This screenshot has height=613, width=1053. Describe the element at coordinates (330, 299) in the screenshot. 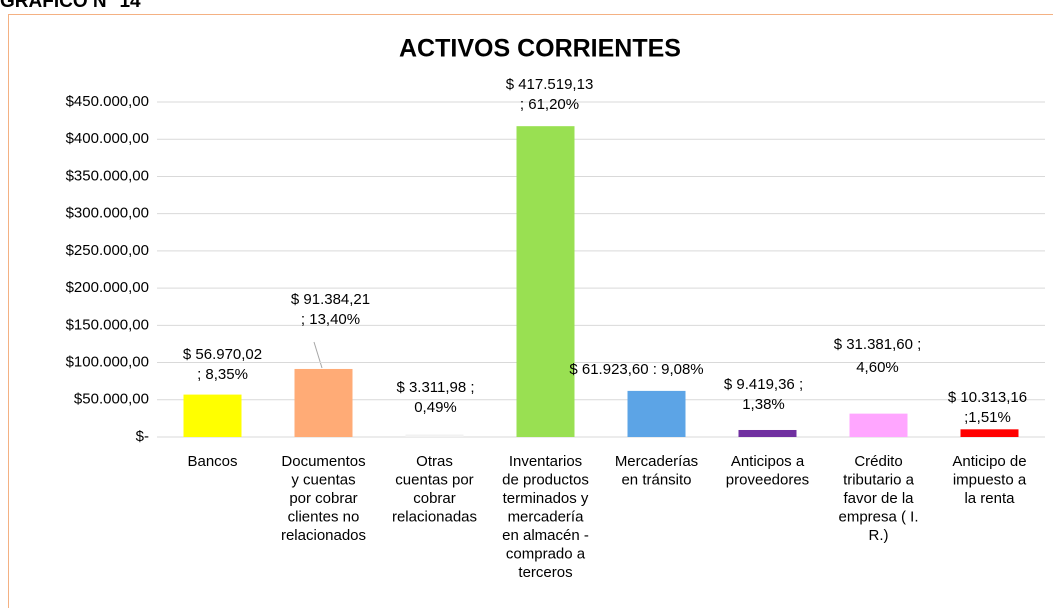

I see `data-label: $ 91.384,21` at that location.